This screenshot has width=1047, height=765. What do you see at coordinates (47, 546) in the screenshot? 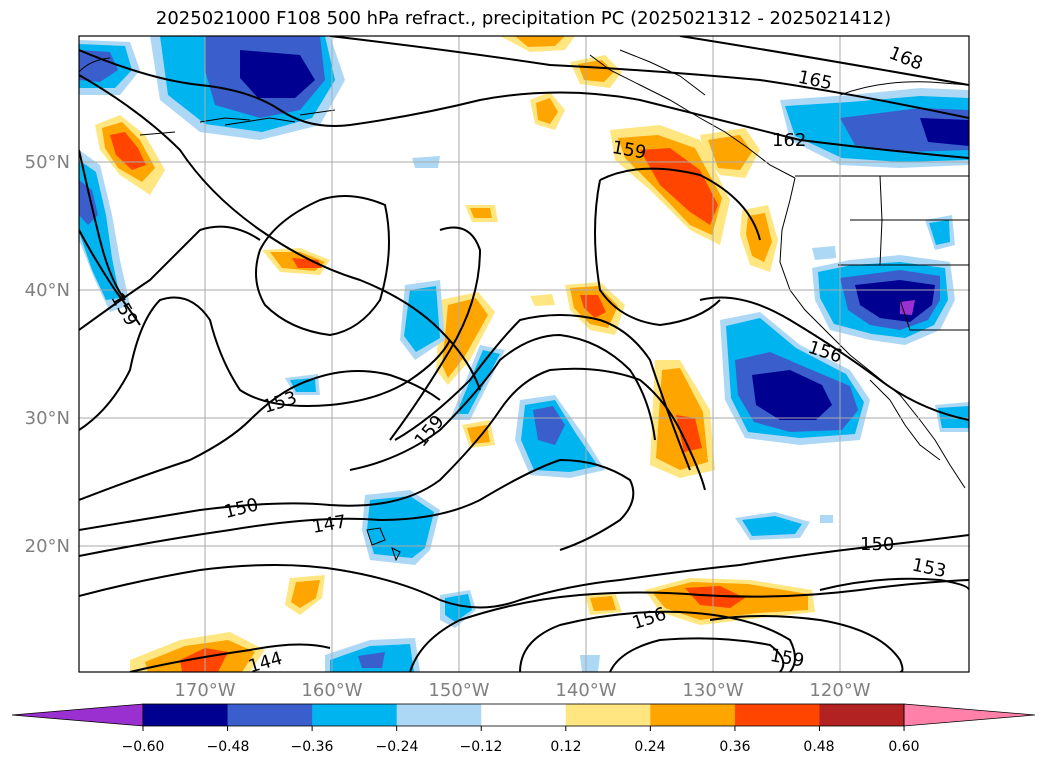
I see `lat-label: 20°N` at bounding box center [47, 546].